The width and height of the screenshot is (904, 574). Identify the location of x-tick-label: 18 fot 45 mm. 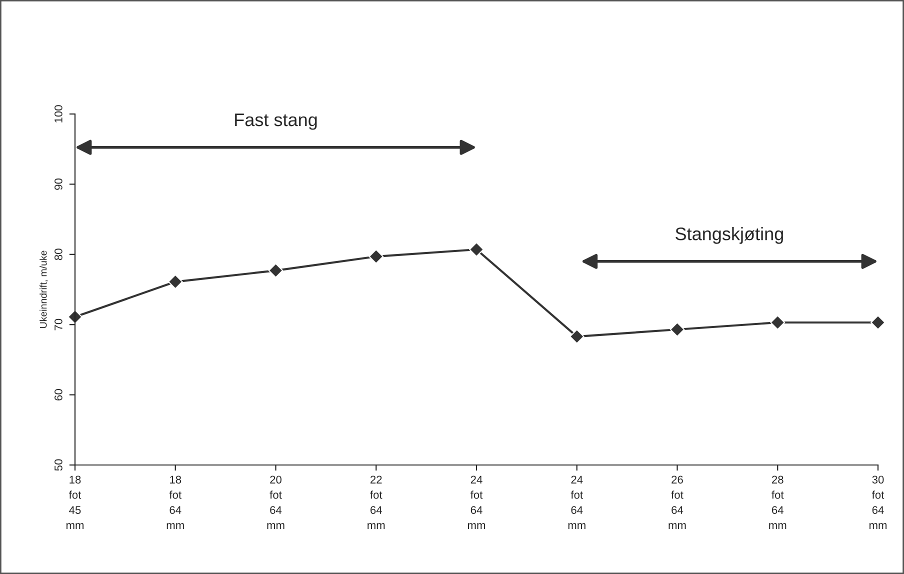
(75, 503).